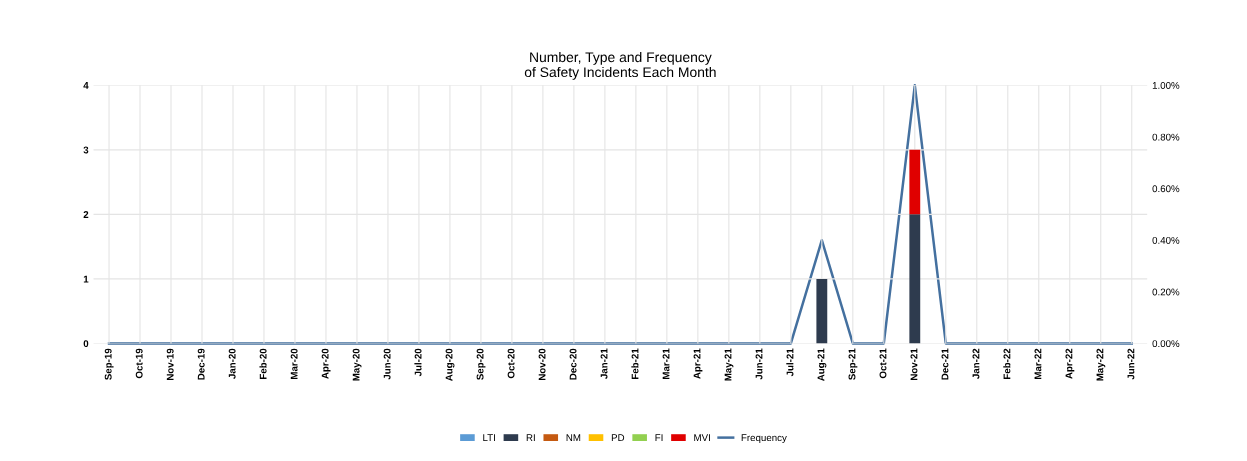 This screenshot has width=1247, height=461. I want to click on x-tick-label: Jan-22, so click(976, 363).